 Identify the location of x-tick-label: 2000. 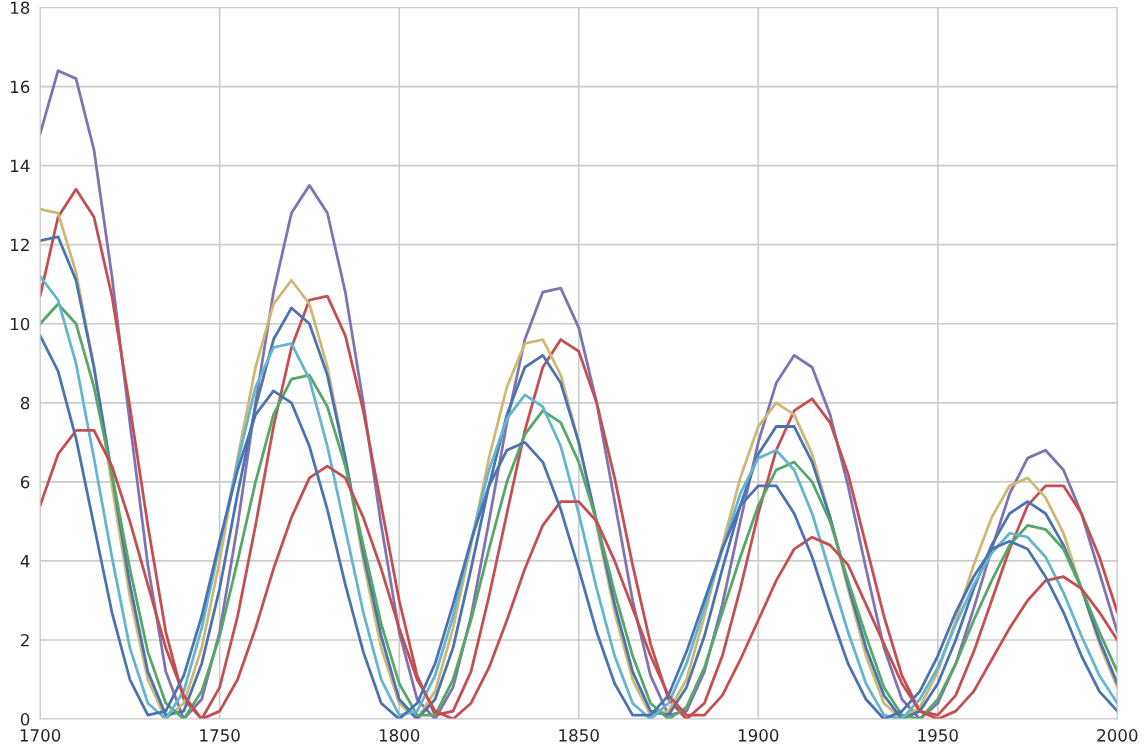
(1117, 735).